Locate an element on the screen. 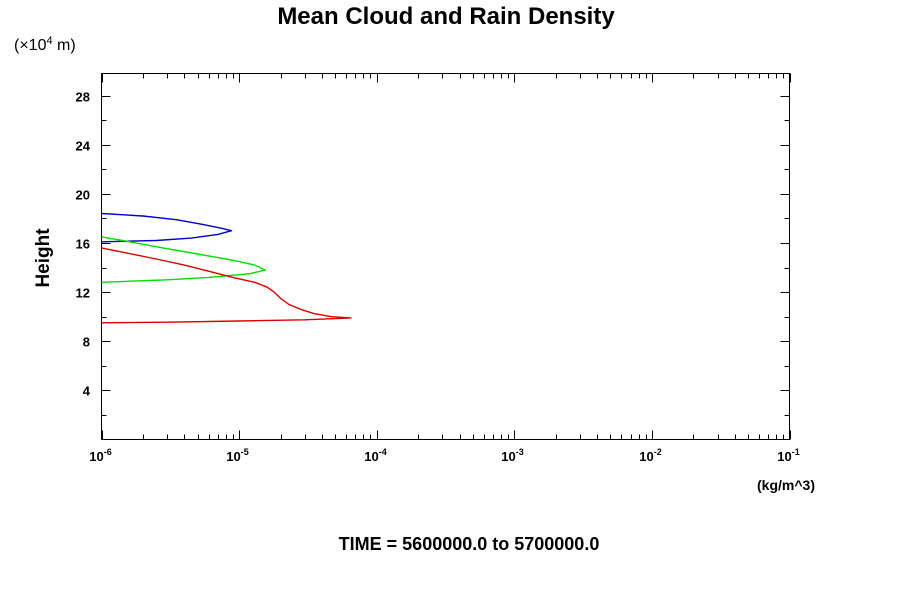 The image size is (900, 600). y-axis-label: Height is located at coordinates (43, 258).